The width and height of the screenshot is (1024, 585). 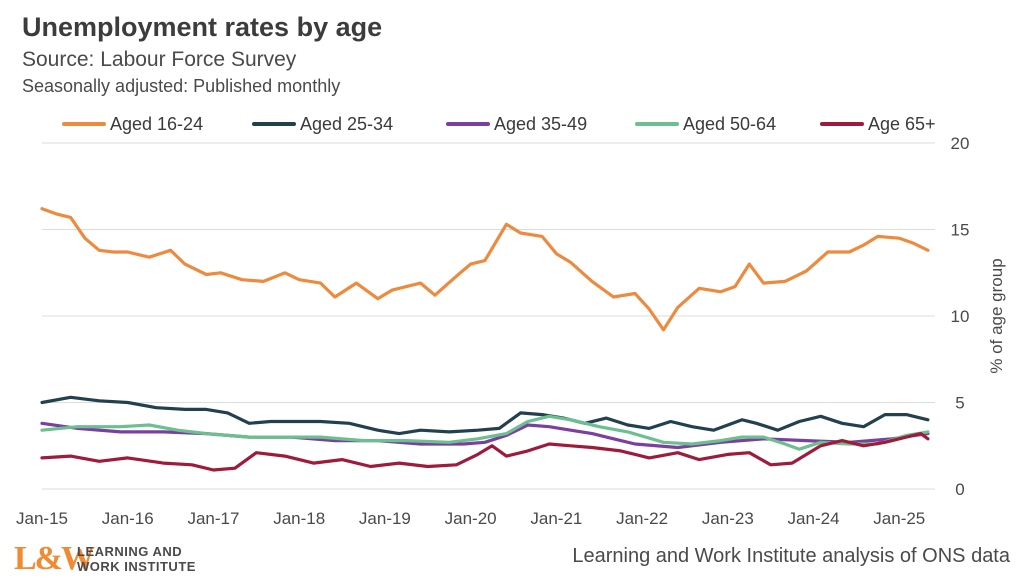 What do you see at coordinates (960, 316) in the screenshot?
I see `y-tick-label: 10` at bounding box center [960, 316].